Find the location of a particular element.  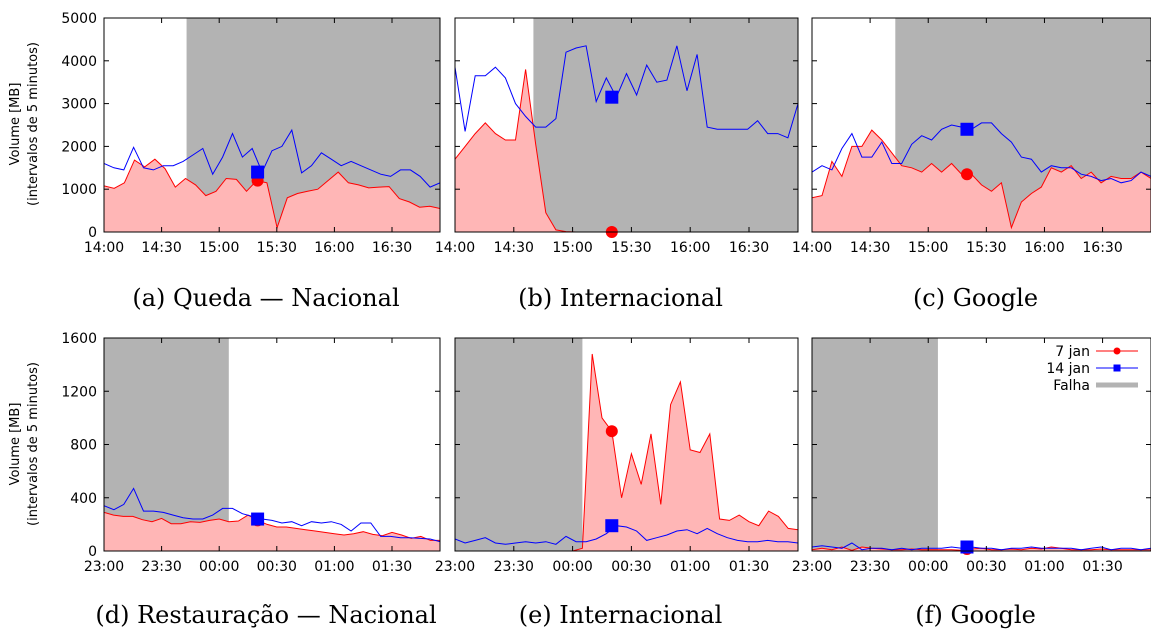

y-tick-label: 1600 is located at coordinates (79, 339).